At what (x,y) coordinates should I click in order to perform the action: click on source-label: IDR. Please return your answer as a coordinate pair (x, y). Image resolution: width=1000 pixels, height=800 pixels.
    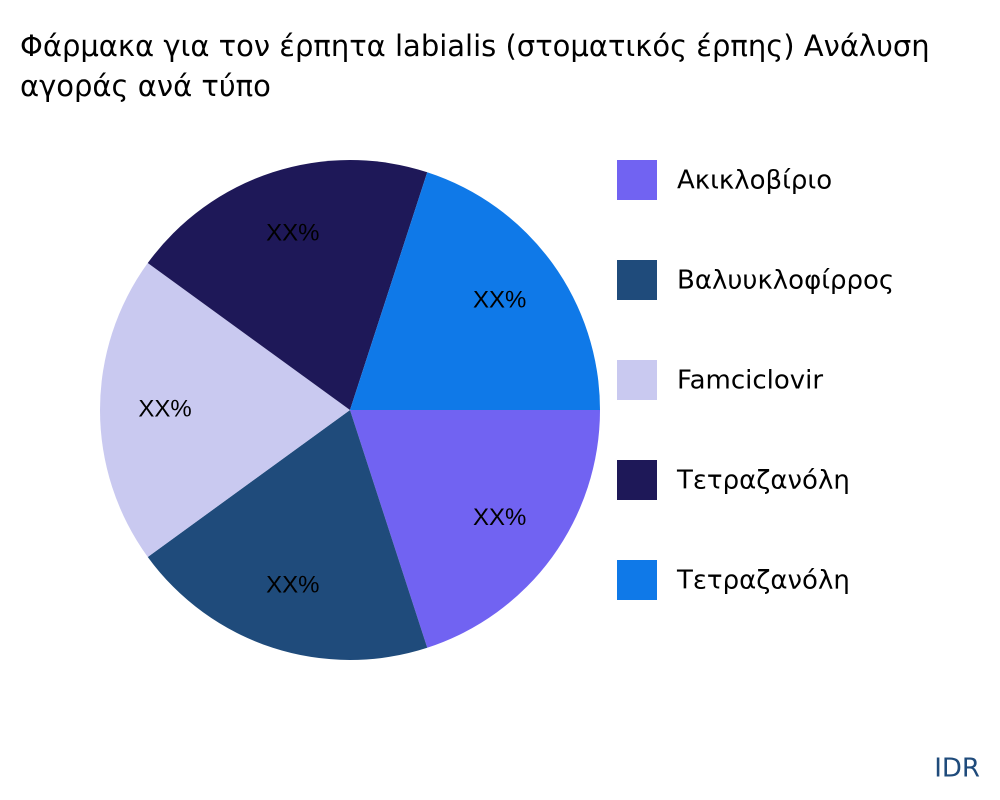
    Looking at the image, I should click on (957, 769).